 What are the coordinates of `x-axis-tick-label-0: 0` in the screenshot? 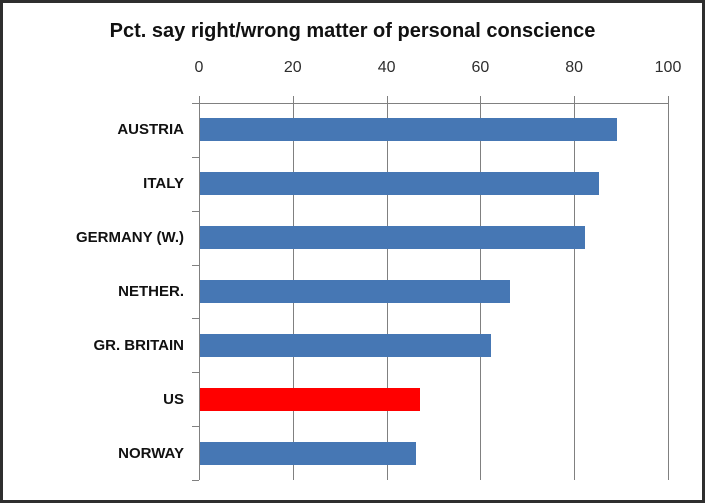 It's located at (199, 67).